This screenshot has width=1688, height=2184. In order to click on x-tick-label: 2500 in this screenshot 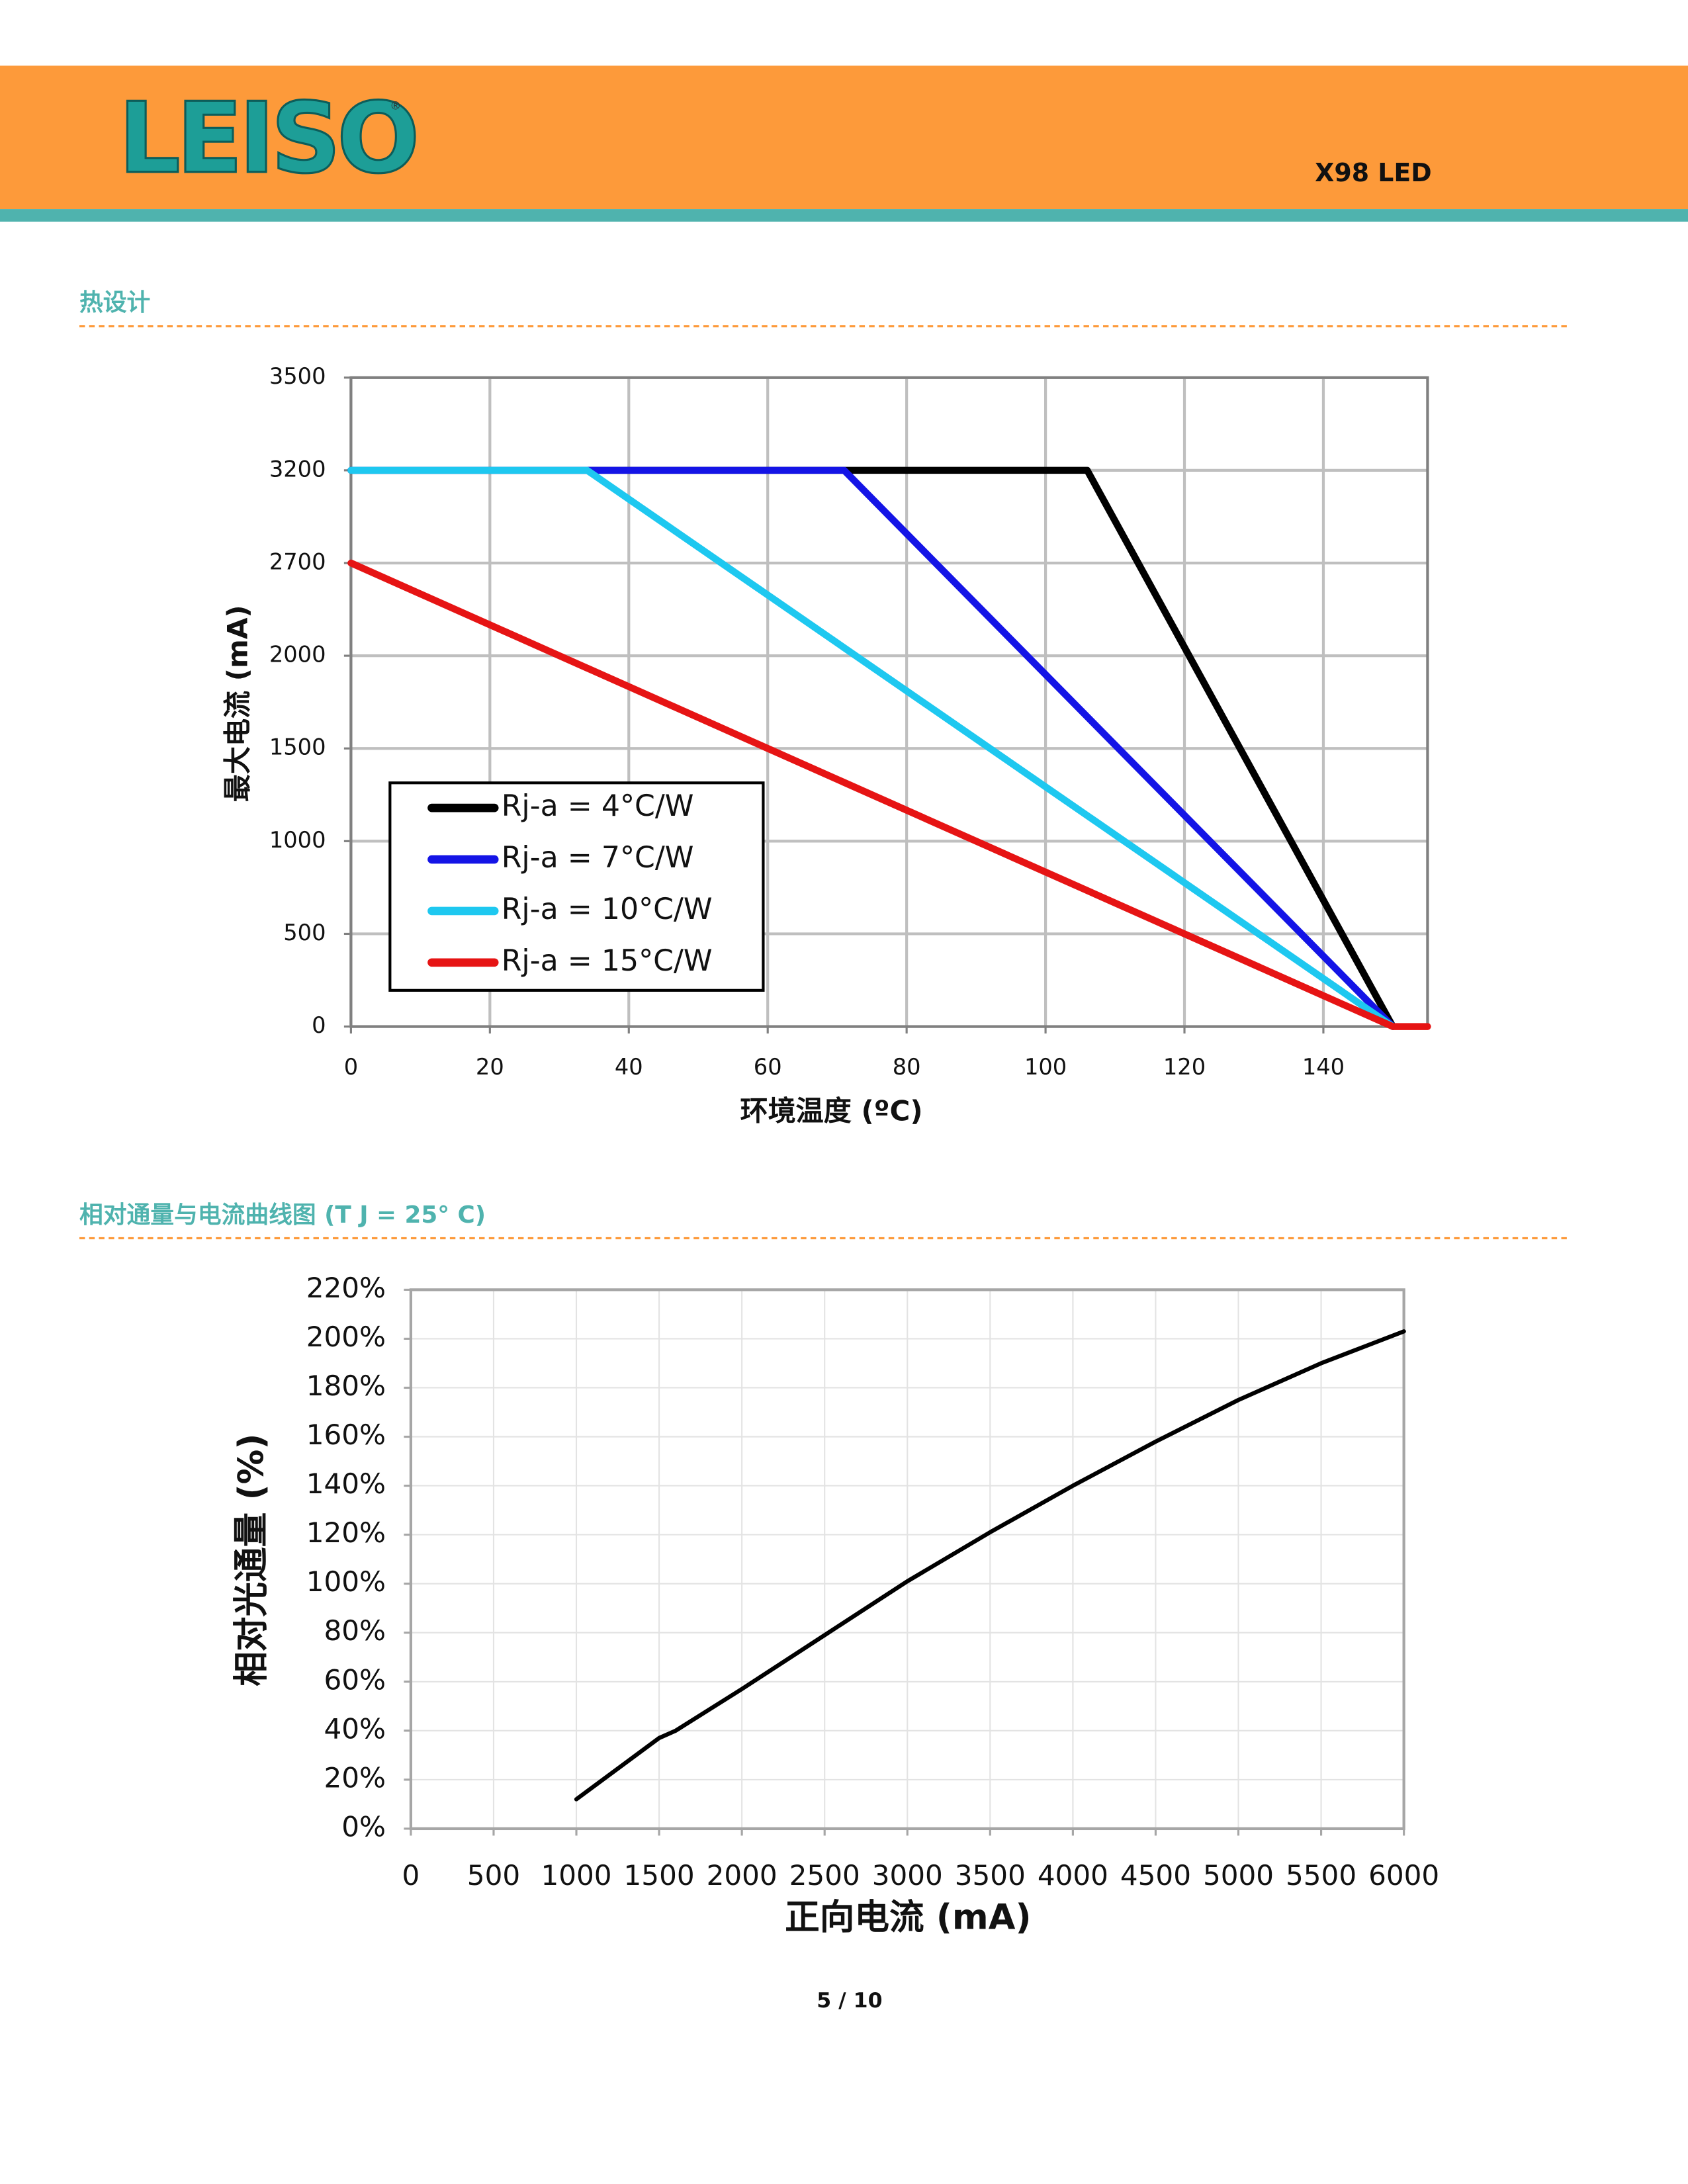, I will do `click(824, 1876)`.